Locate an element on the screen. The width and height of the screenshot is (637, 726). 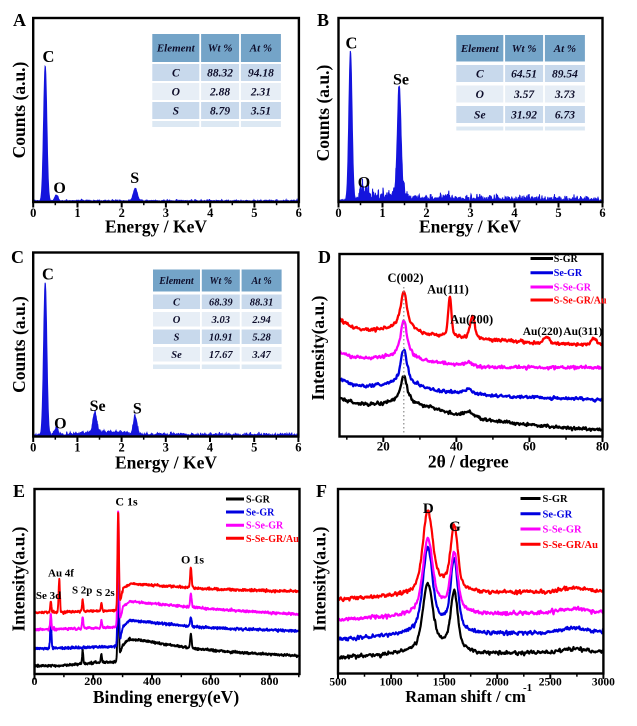
svg-text: E is located at coordinates (19, 491).